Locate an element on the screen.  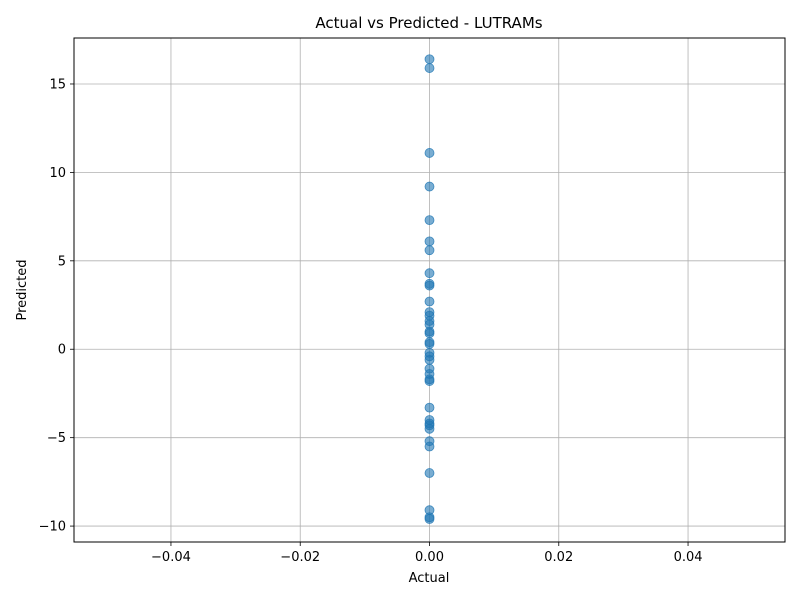
chart-title: Actual vs Predicted - LUTRAMs is located at coordinates (428, 23).